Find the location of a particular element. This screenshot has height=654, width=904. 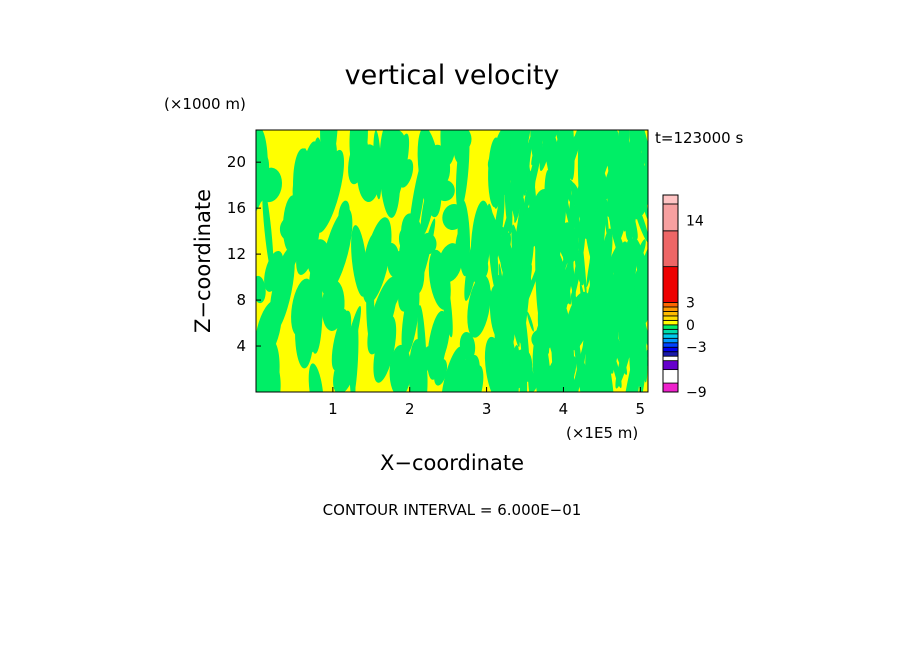

colorbar-frame is located at coordinates (670, 293).